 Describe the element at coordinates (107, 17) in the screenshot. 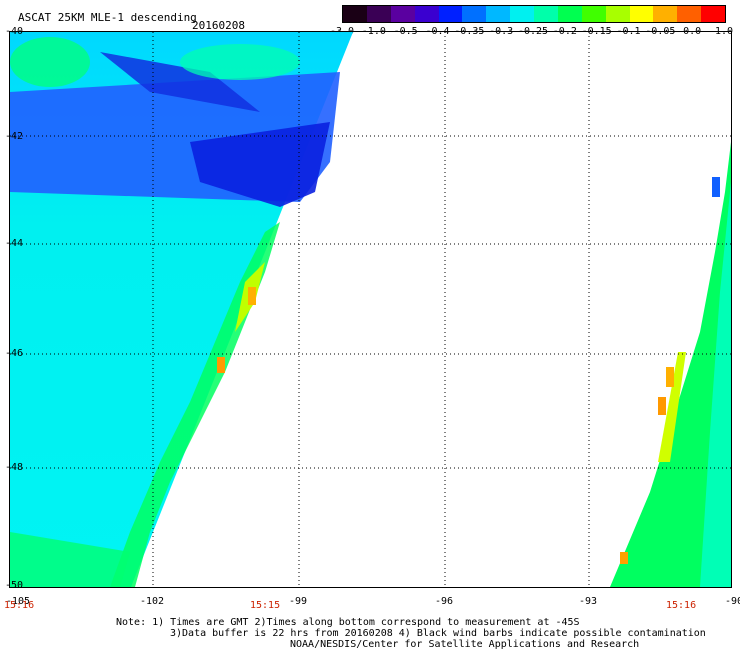

I see `map-title: ASCAT 25KM MLE-1 descending` at that location.